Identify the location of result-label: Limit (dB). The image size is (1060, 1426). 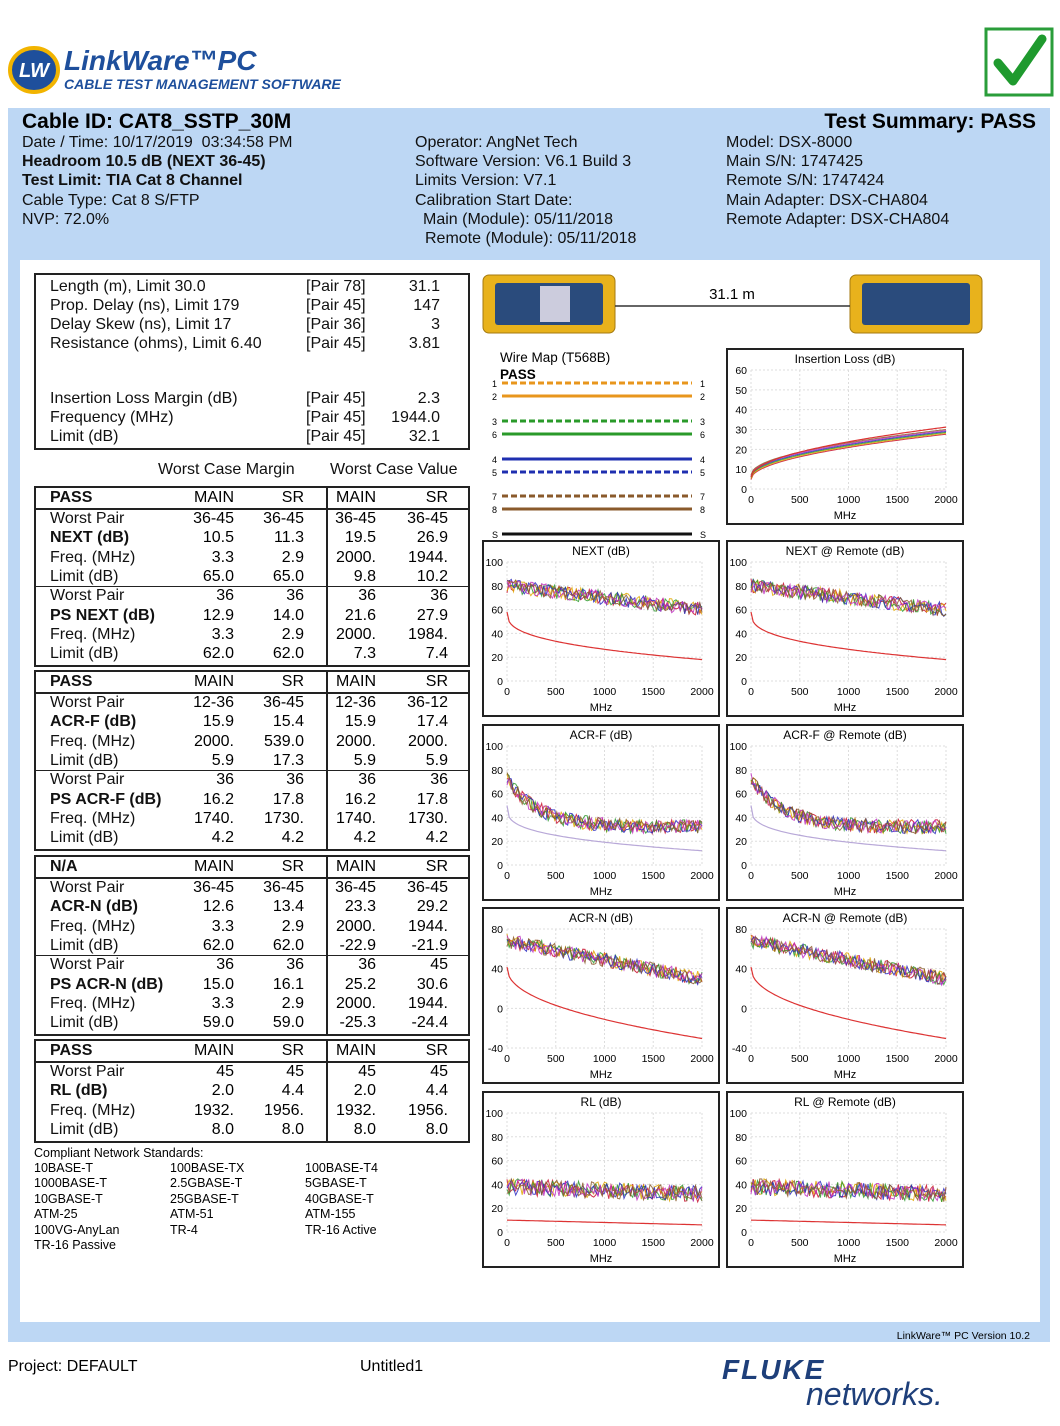
(84, 436).